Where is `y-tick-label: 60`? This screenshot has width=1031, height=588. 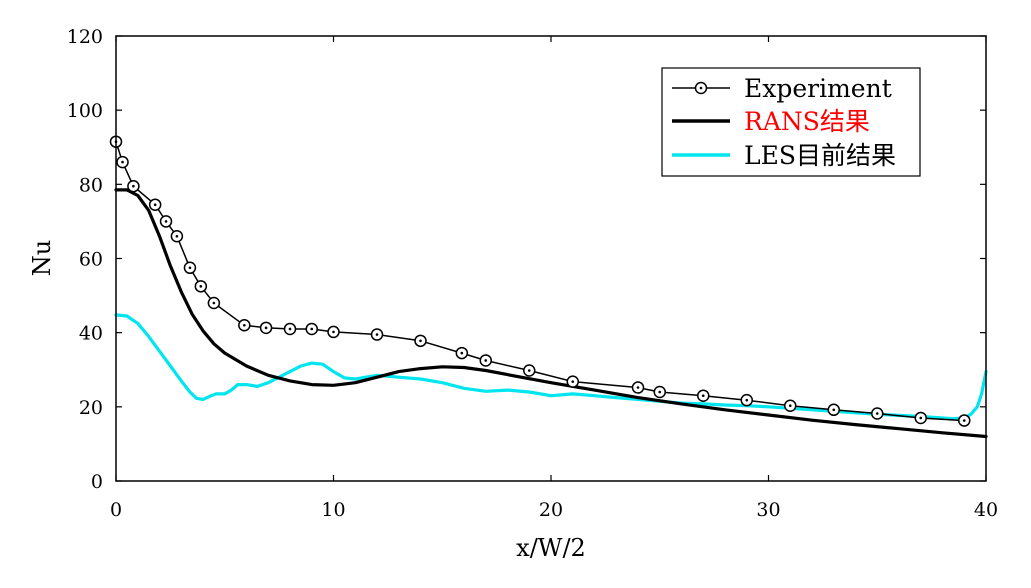 y-tick-label: 60 is located at coordinates (91, 260).